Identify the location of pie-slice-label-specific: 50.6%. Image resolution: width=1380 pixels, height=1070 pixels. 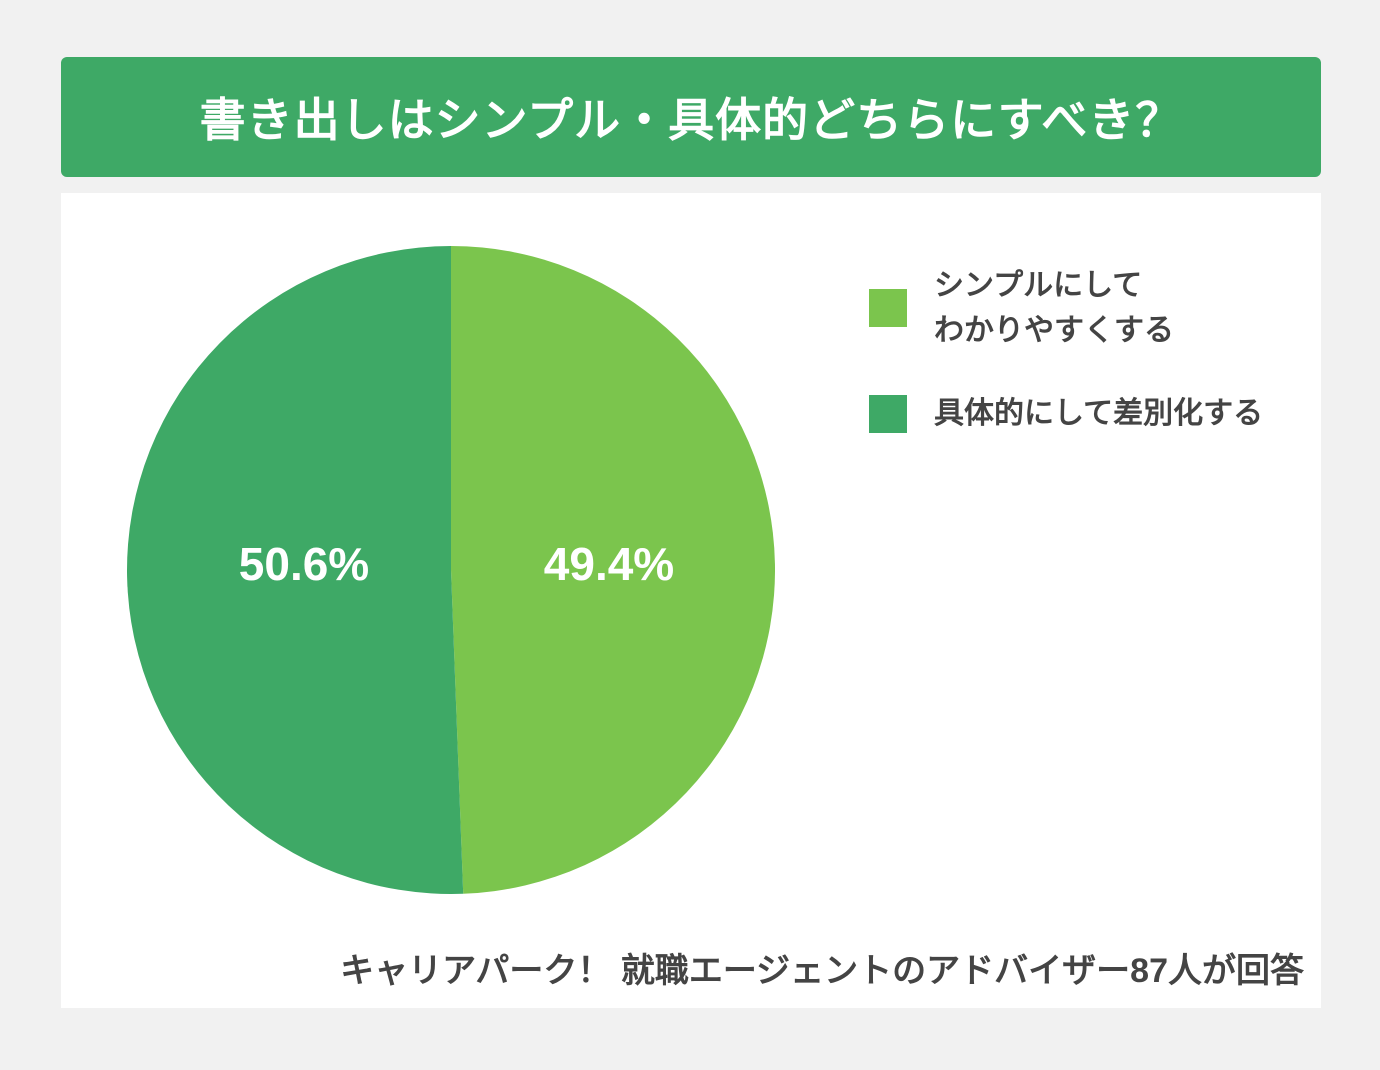
(304, 564).